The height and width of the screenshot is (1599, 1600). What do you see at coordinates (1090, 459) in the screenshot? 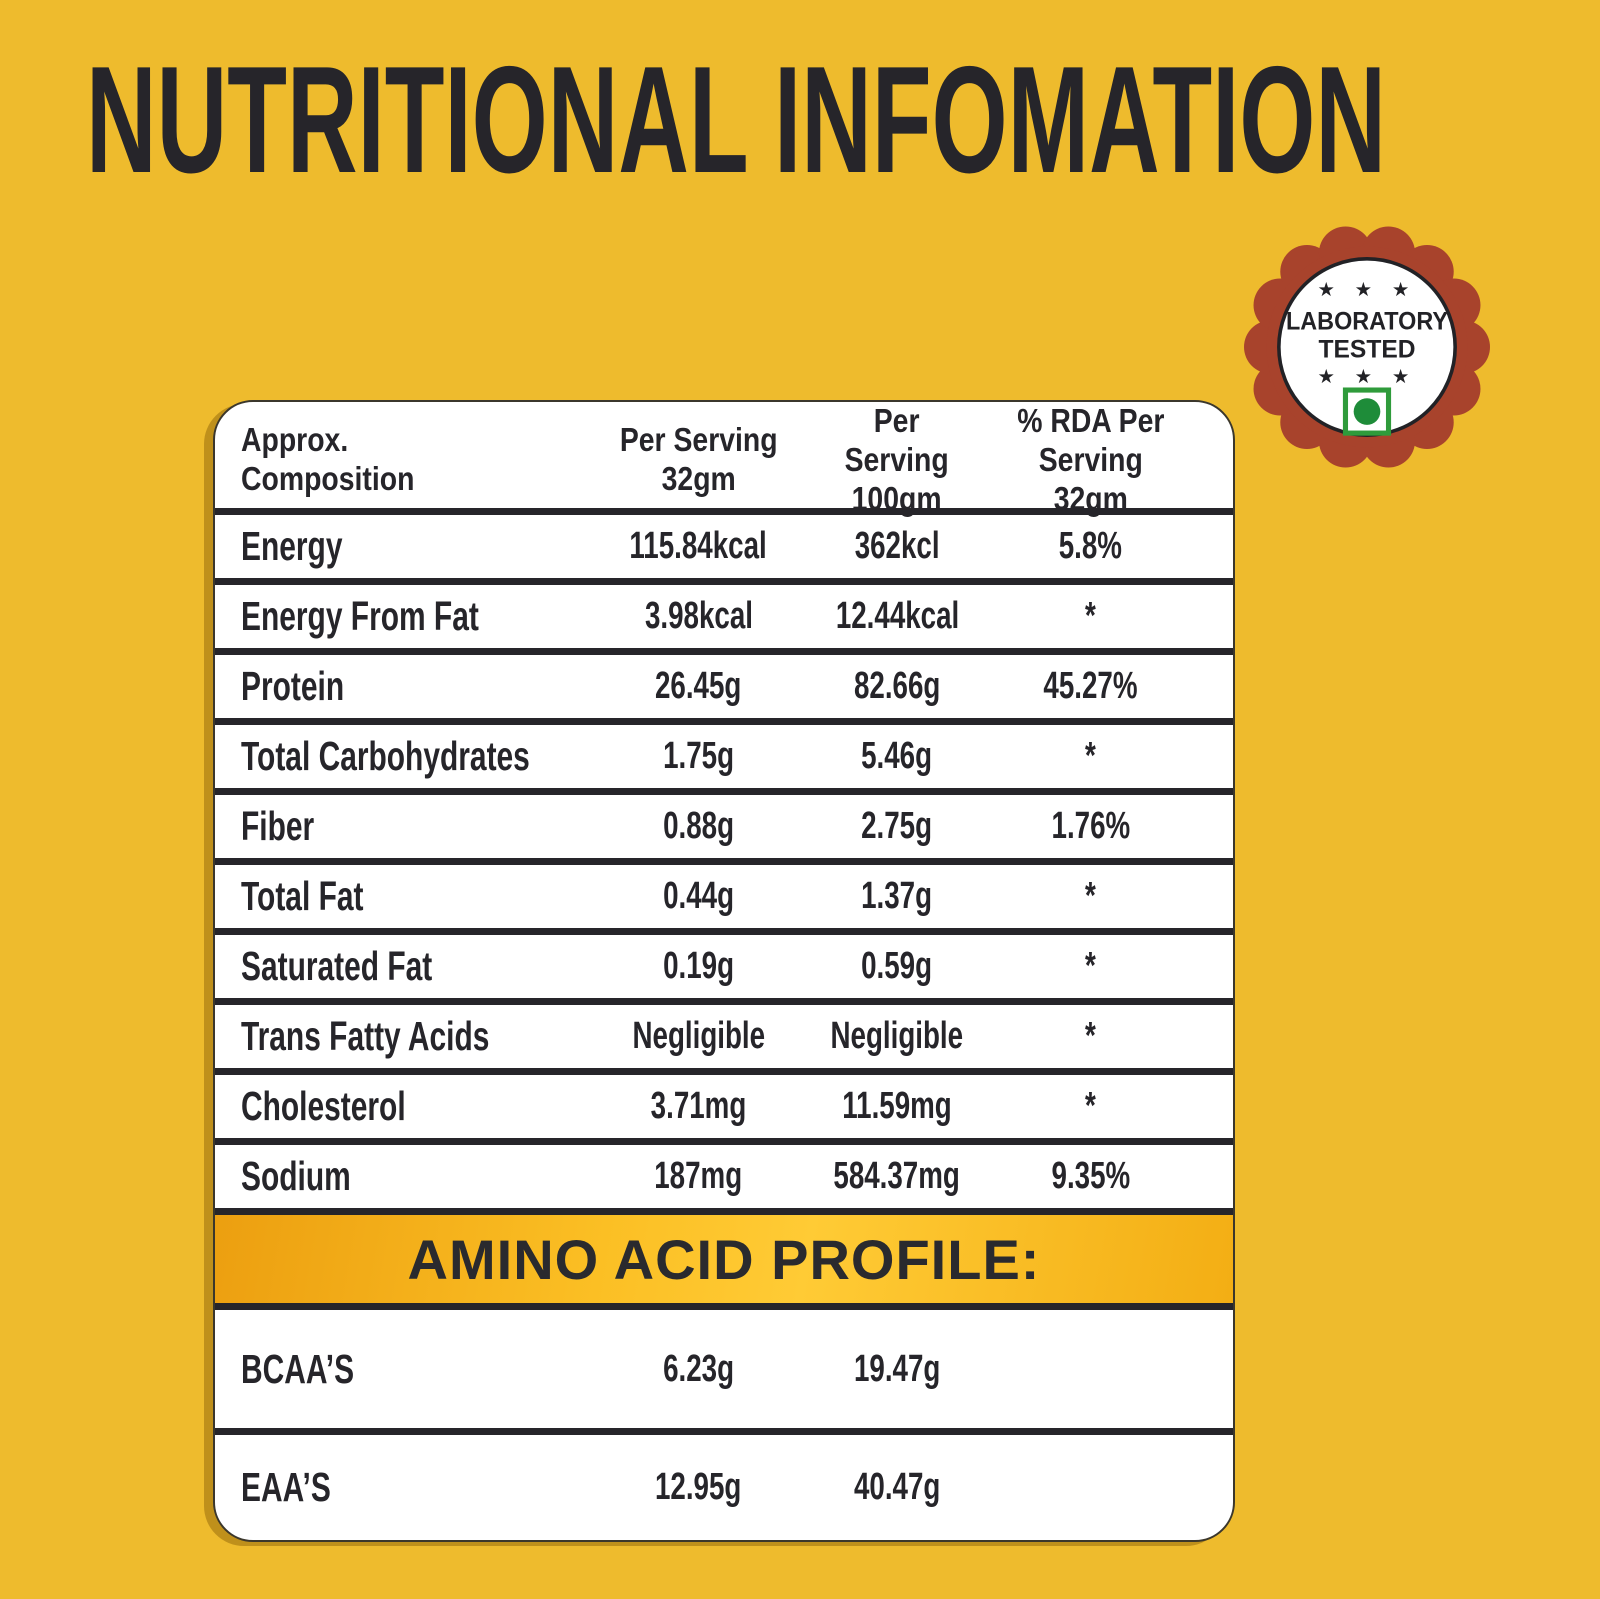
I see `header-rda: % RDA Per Serving 32gm` at bounding box center [1090, 459].